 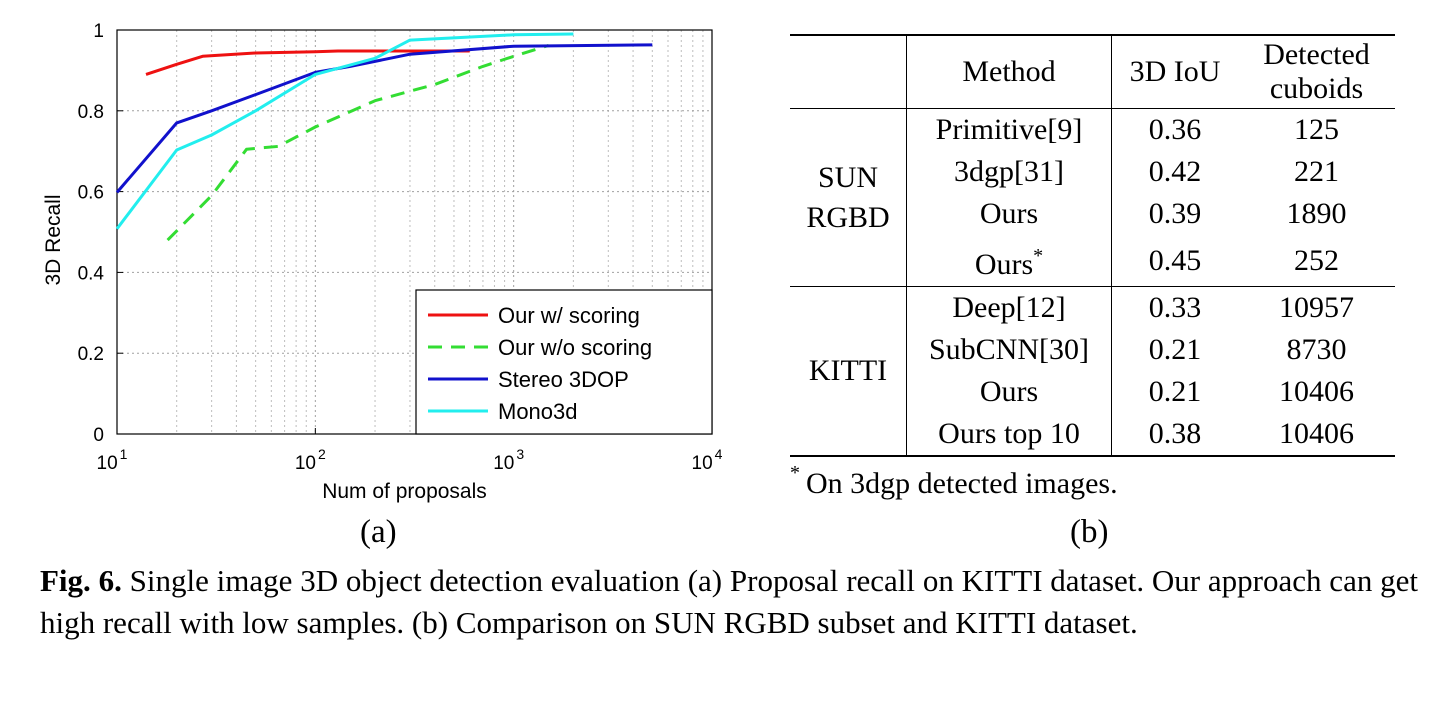 I want to click on legend-entry: Our w/ scoring, so click(x=569, y=315).